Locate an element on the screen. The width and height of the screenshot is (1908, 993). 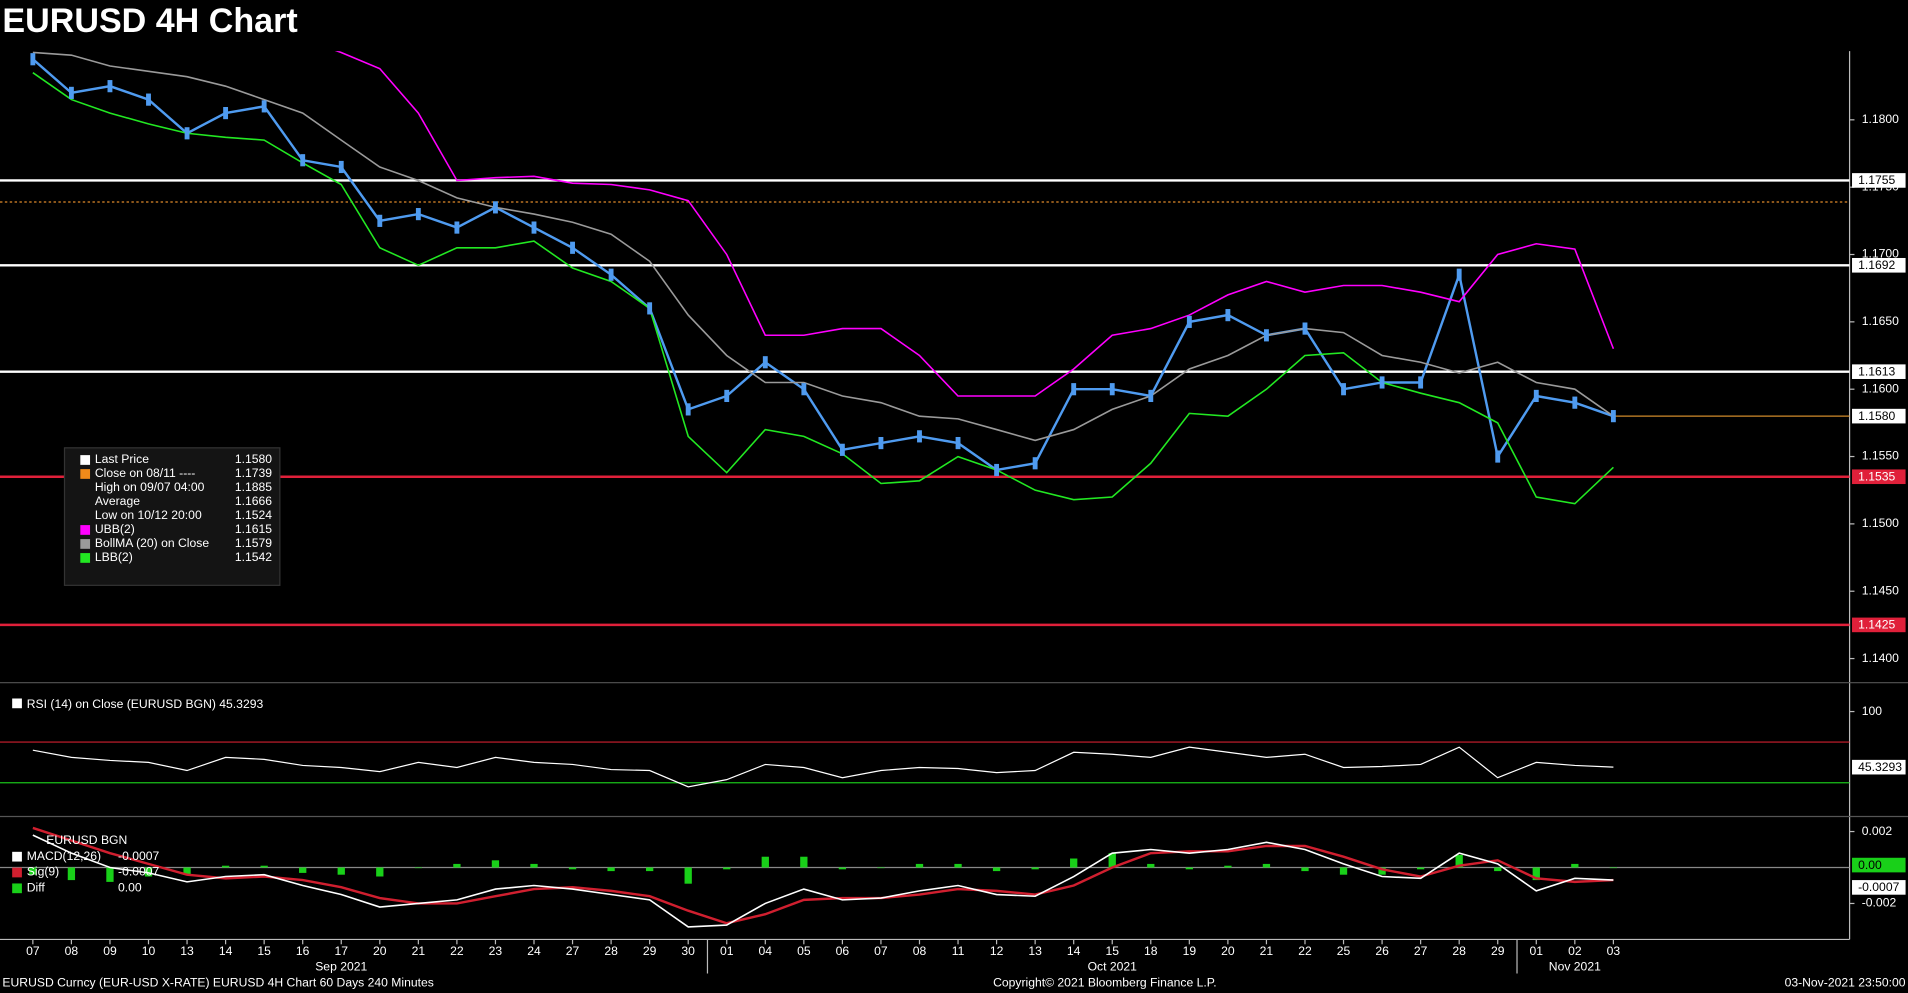
macd-panel is located at coordinates (925, 877).